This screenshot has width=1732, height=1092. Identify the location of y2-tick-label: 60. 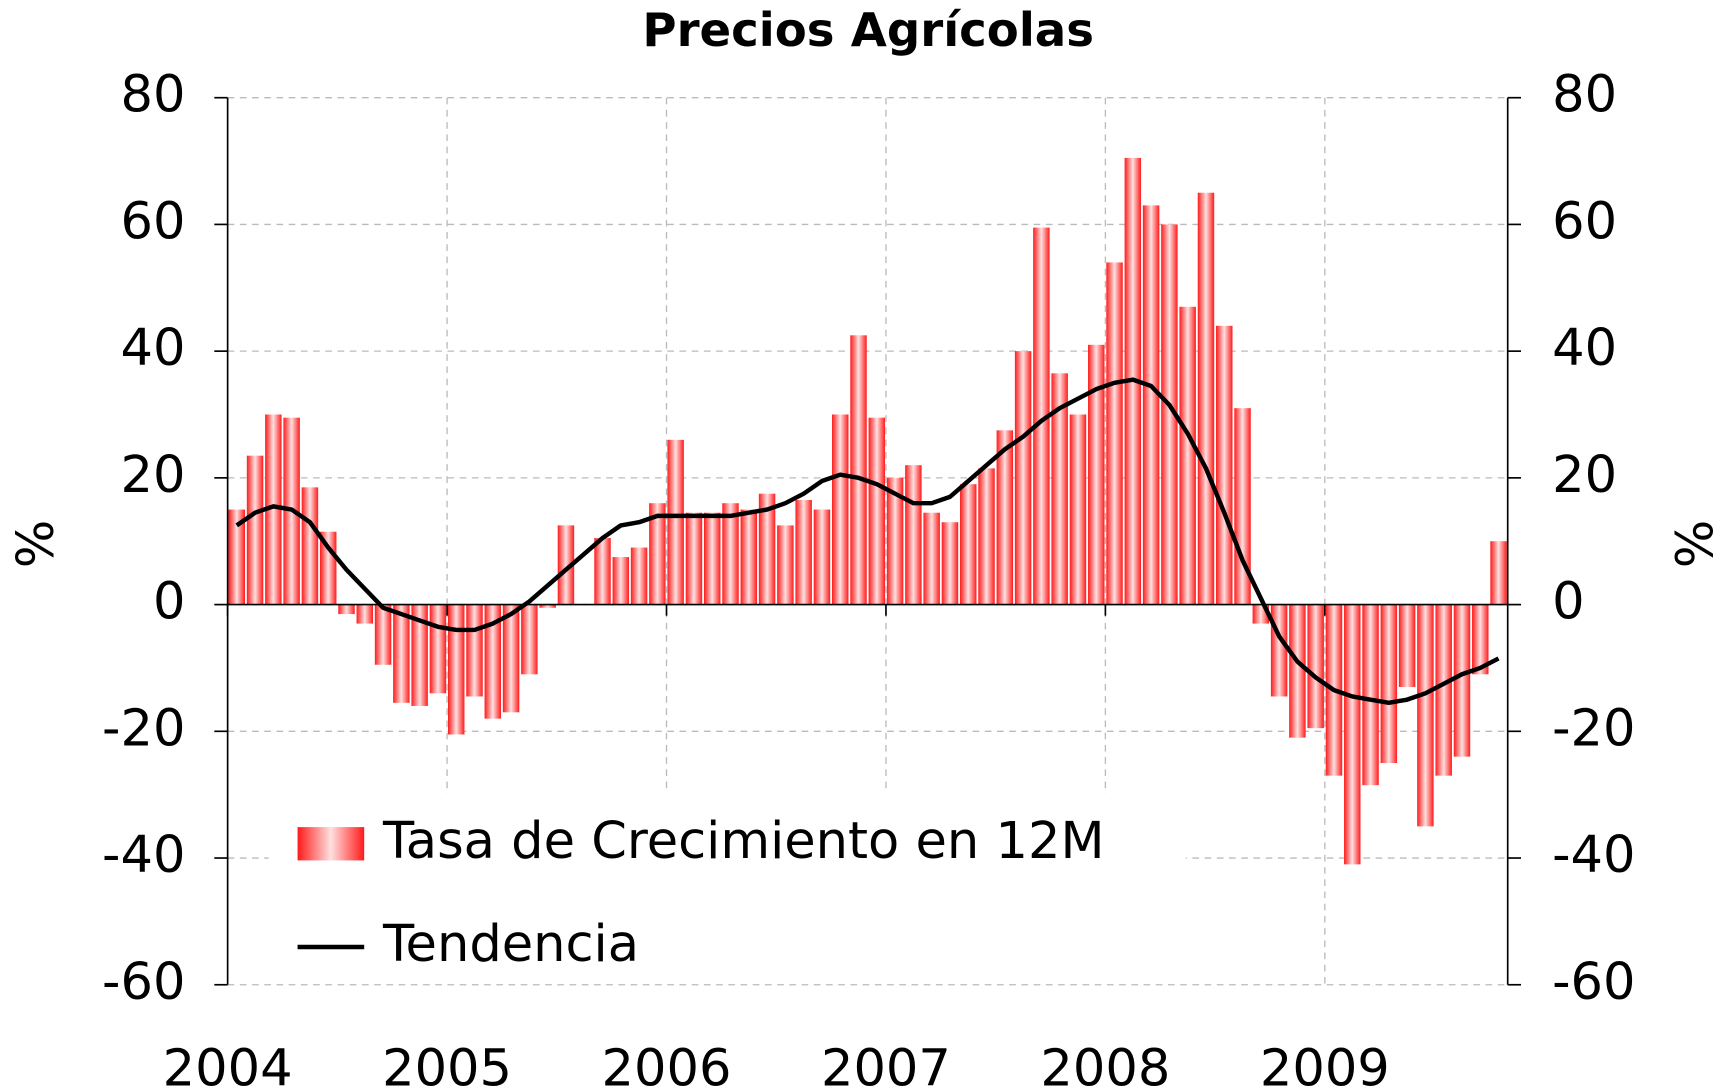
(1584, 221).